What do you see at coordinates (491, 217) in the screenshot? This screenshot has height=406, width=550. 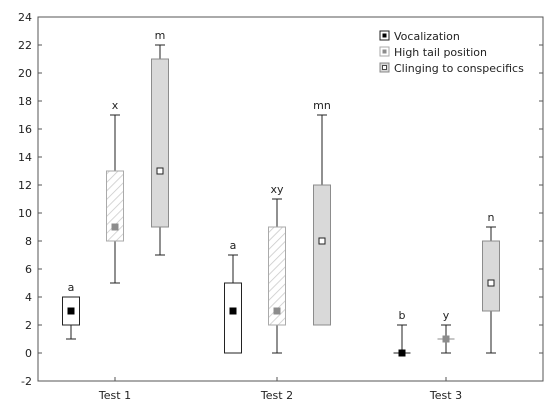 I see `significance-letter: n` at bounding box center [491, 217].